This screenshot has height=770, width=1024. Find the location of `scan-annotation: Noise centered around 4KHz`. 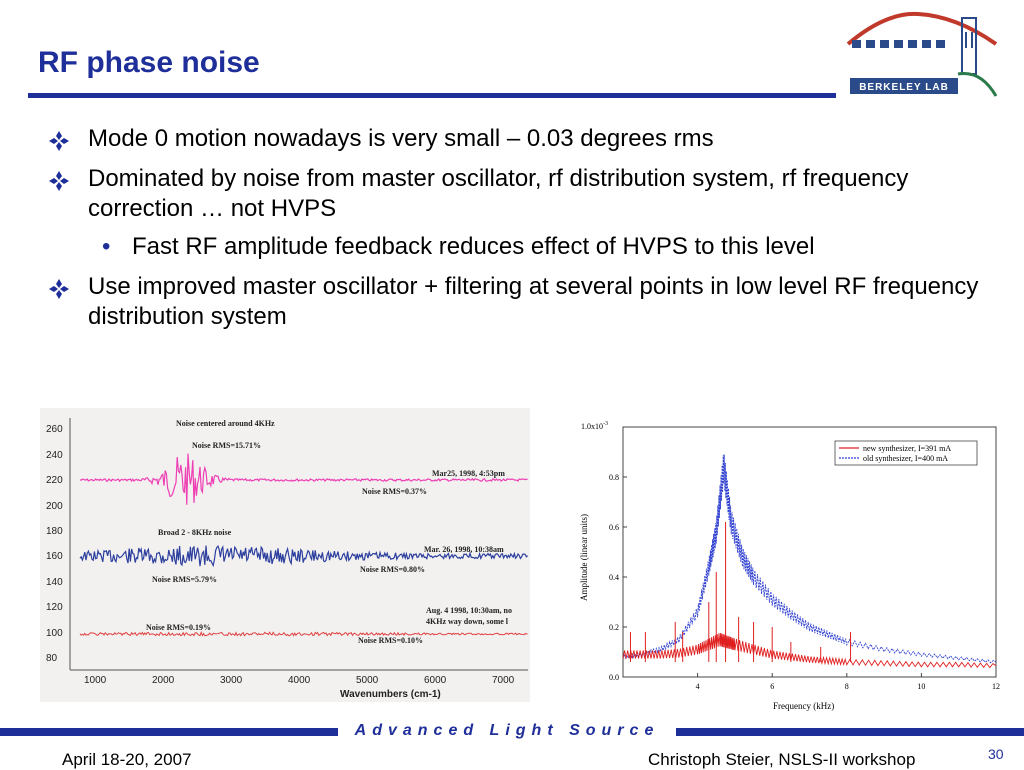

scan-annotation: Noise centered around 4KHz is located at coordinates (225, 423).